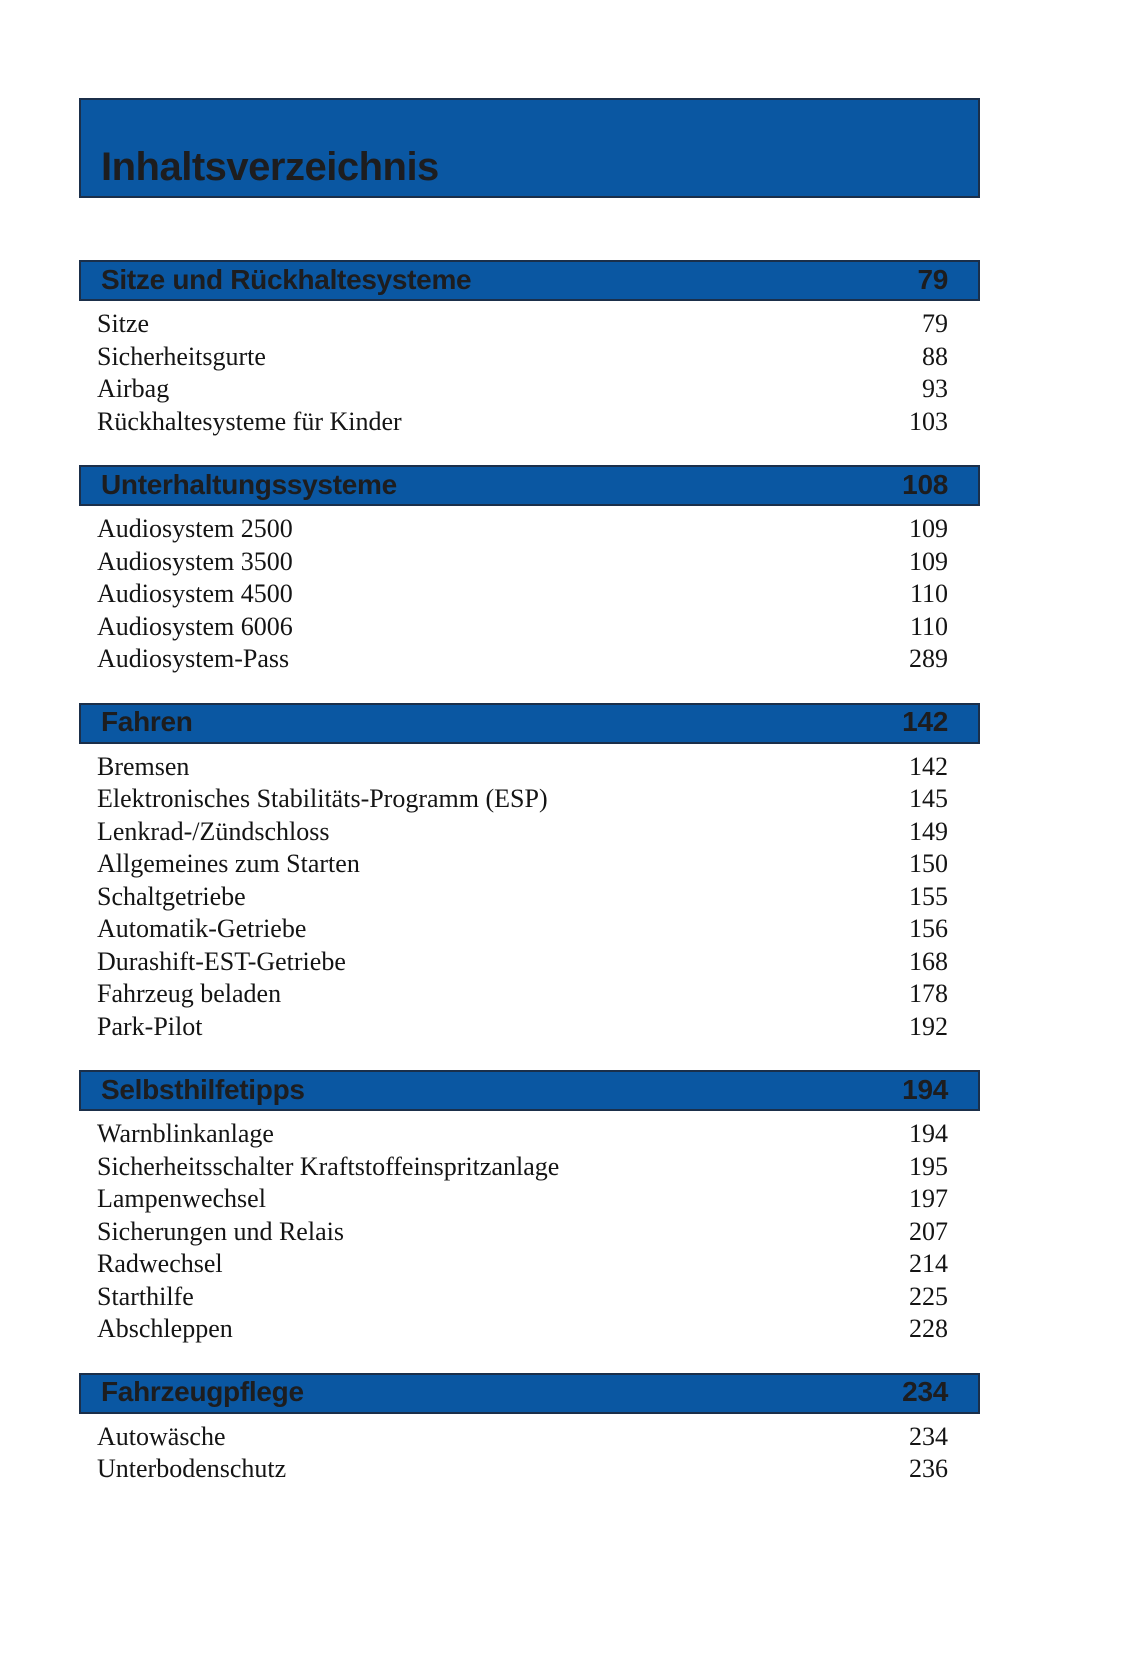 This screenshot has width=1142, height=1654. Describe the element at coordinates (529, 1329) in the screenshot. I see `toc-entry: Abschleppen 228` at that location.